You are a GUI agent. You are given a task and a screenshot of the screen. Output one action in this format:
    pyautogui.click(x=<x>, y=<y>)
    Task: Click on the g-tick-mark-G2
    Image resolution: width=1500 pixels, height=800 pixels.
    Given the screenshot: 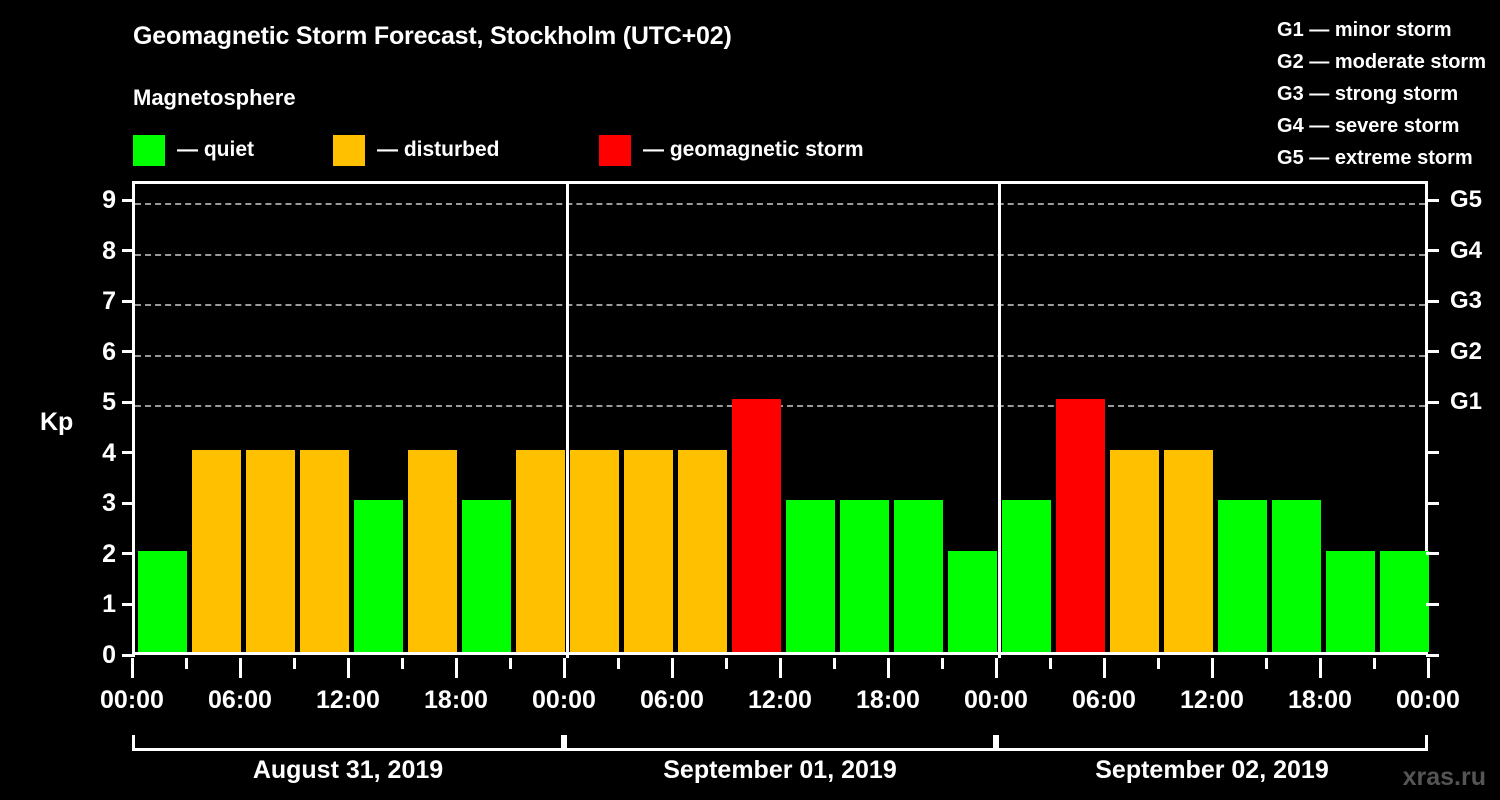 What is the action you would take?
    pyautogui.click(x=1432, y=352)
    